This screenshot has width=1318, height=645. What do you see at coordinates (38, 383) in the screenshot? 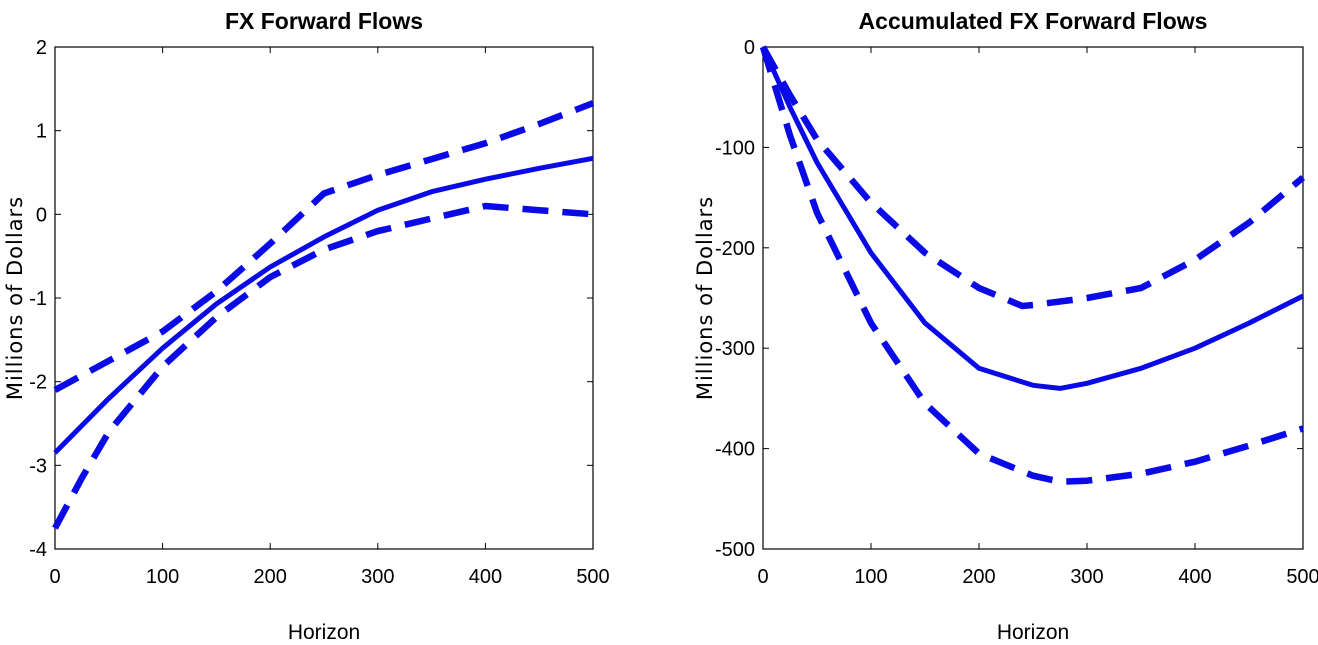
I see `y-tick-label: -2` at bounding box center [38, 383].